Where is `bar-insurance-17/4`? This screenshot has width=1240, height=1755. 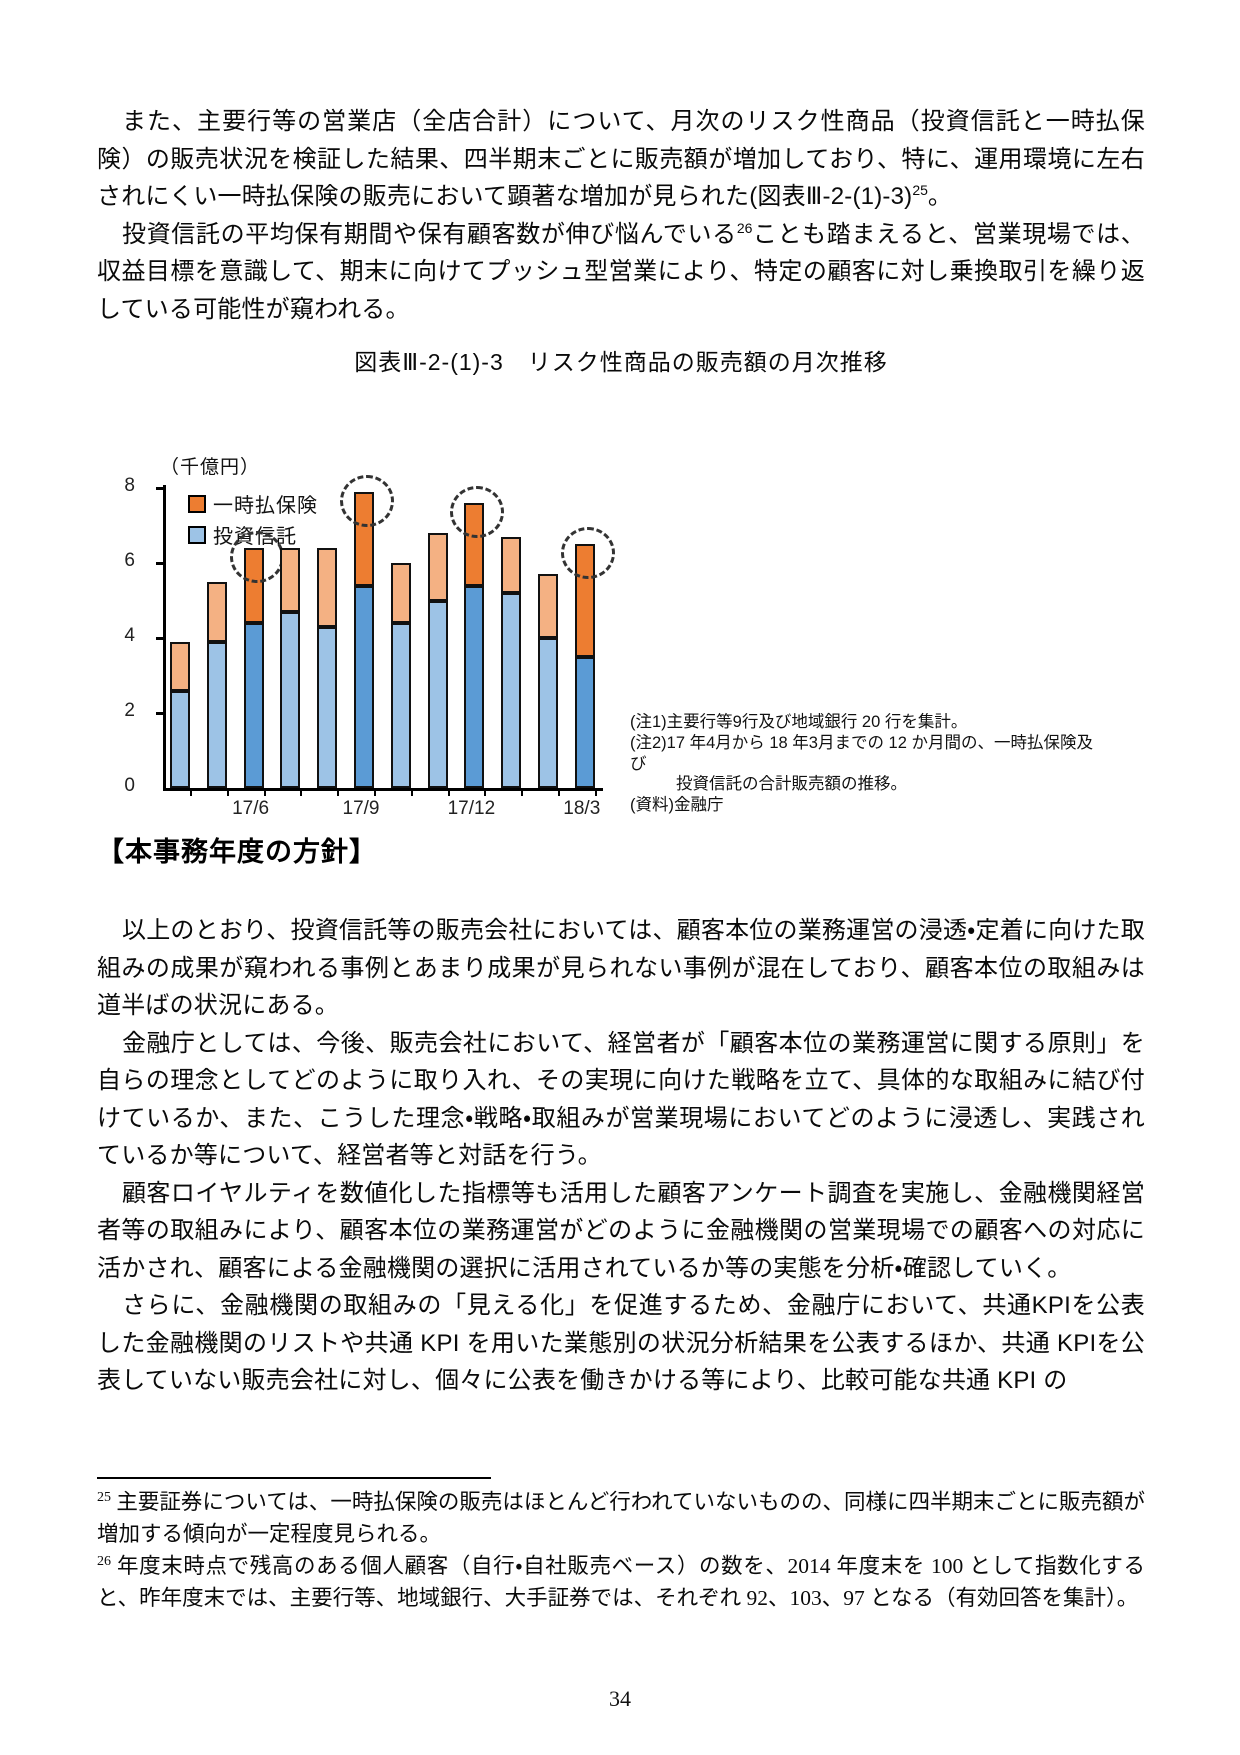
bar-insurance-17/4 is located at coordinates (180, 666).